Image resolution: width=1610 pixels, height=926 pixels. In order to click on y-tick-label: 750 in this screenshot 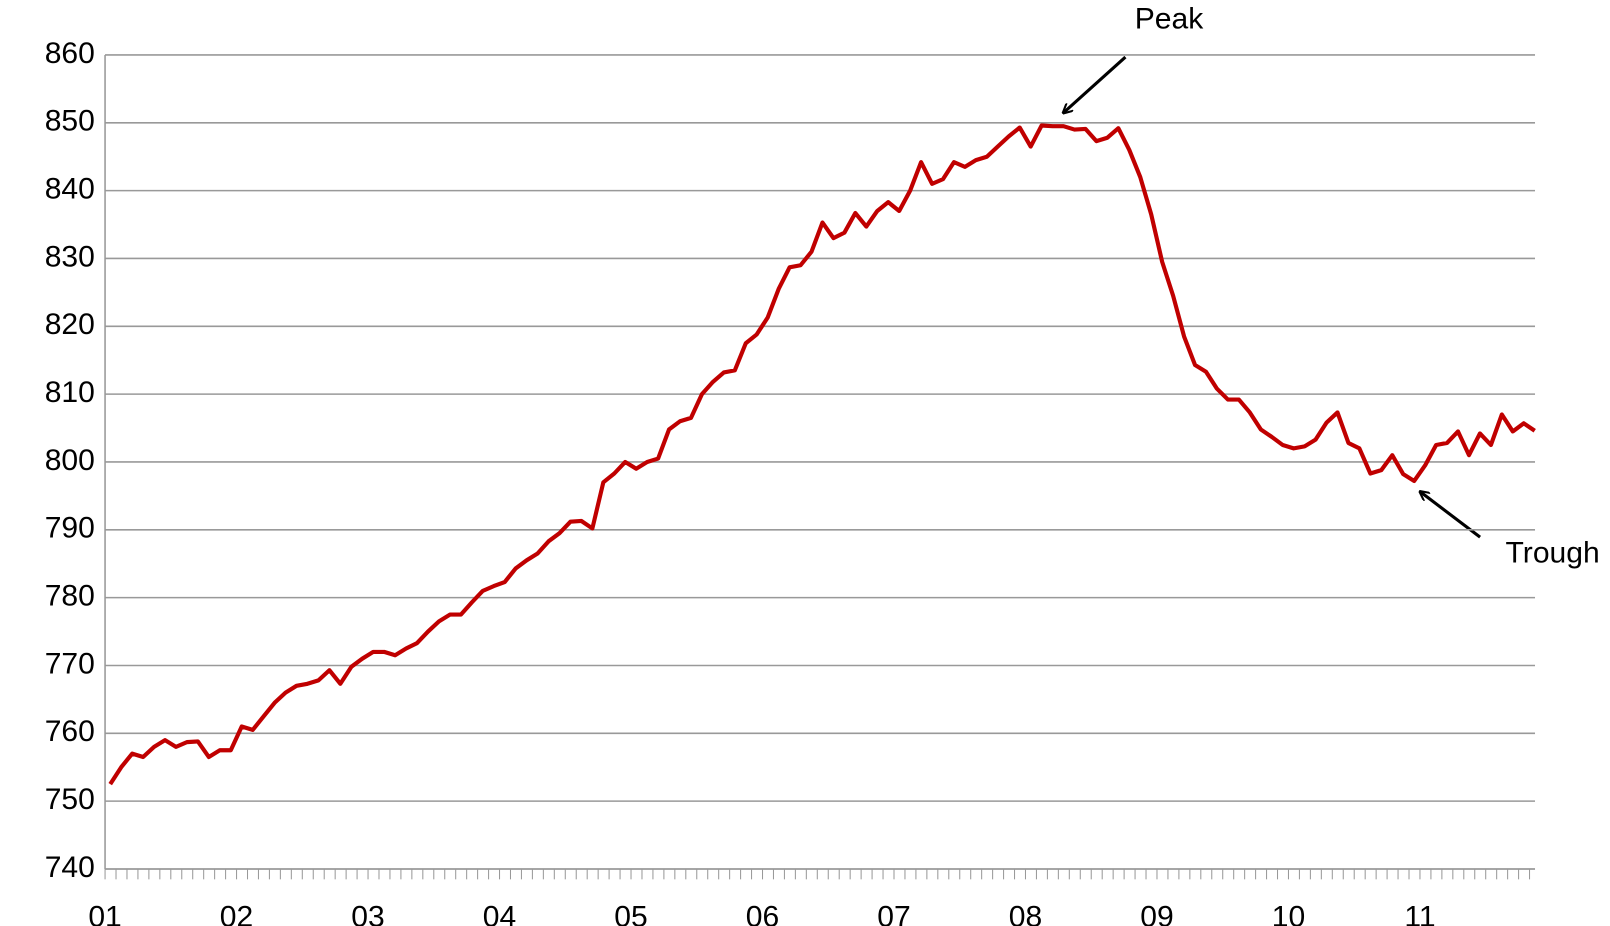, I will do `click(70, 799)`.